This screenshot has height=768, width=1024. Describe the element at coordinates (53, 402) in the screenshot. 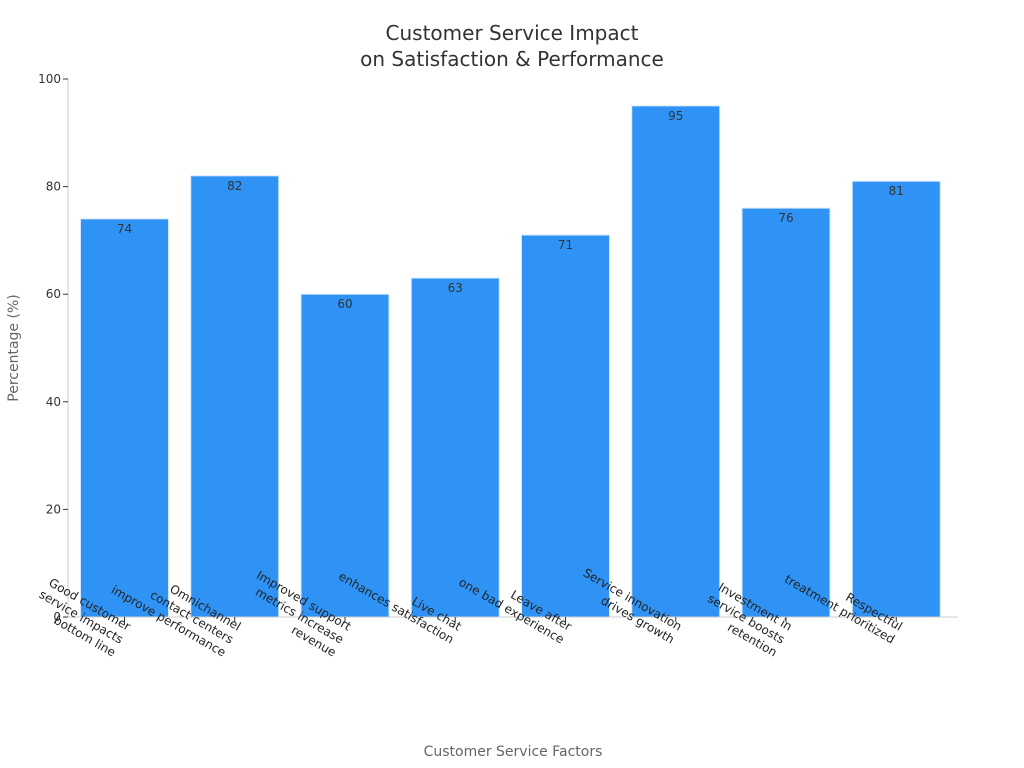

I see `y-tick-label: 40` at that location.